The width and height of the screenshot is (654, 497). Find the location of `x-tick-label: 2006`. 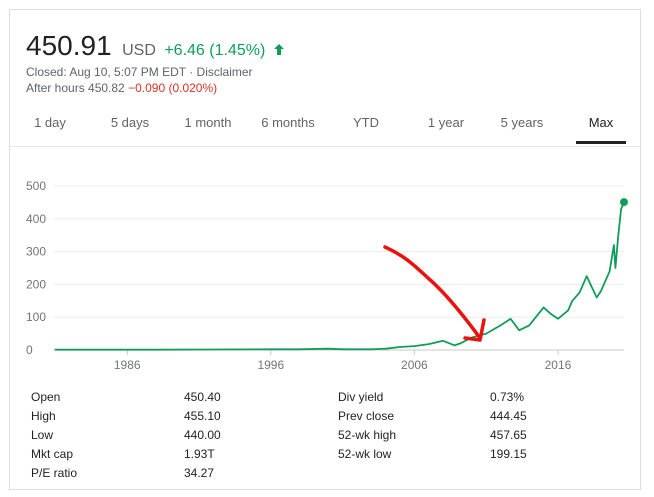

x-tick-label: 2006 is located at coordinates (414, 365).